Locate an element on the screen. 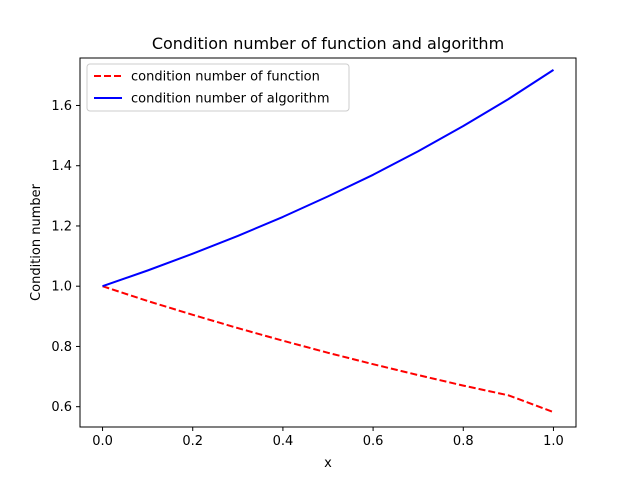  y-axis-label: Condition number is located at coordinates (36, 242).